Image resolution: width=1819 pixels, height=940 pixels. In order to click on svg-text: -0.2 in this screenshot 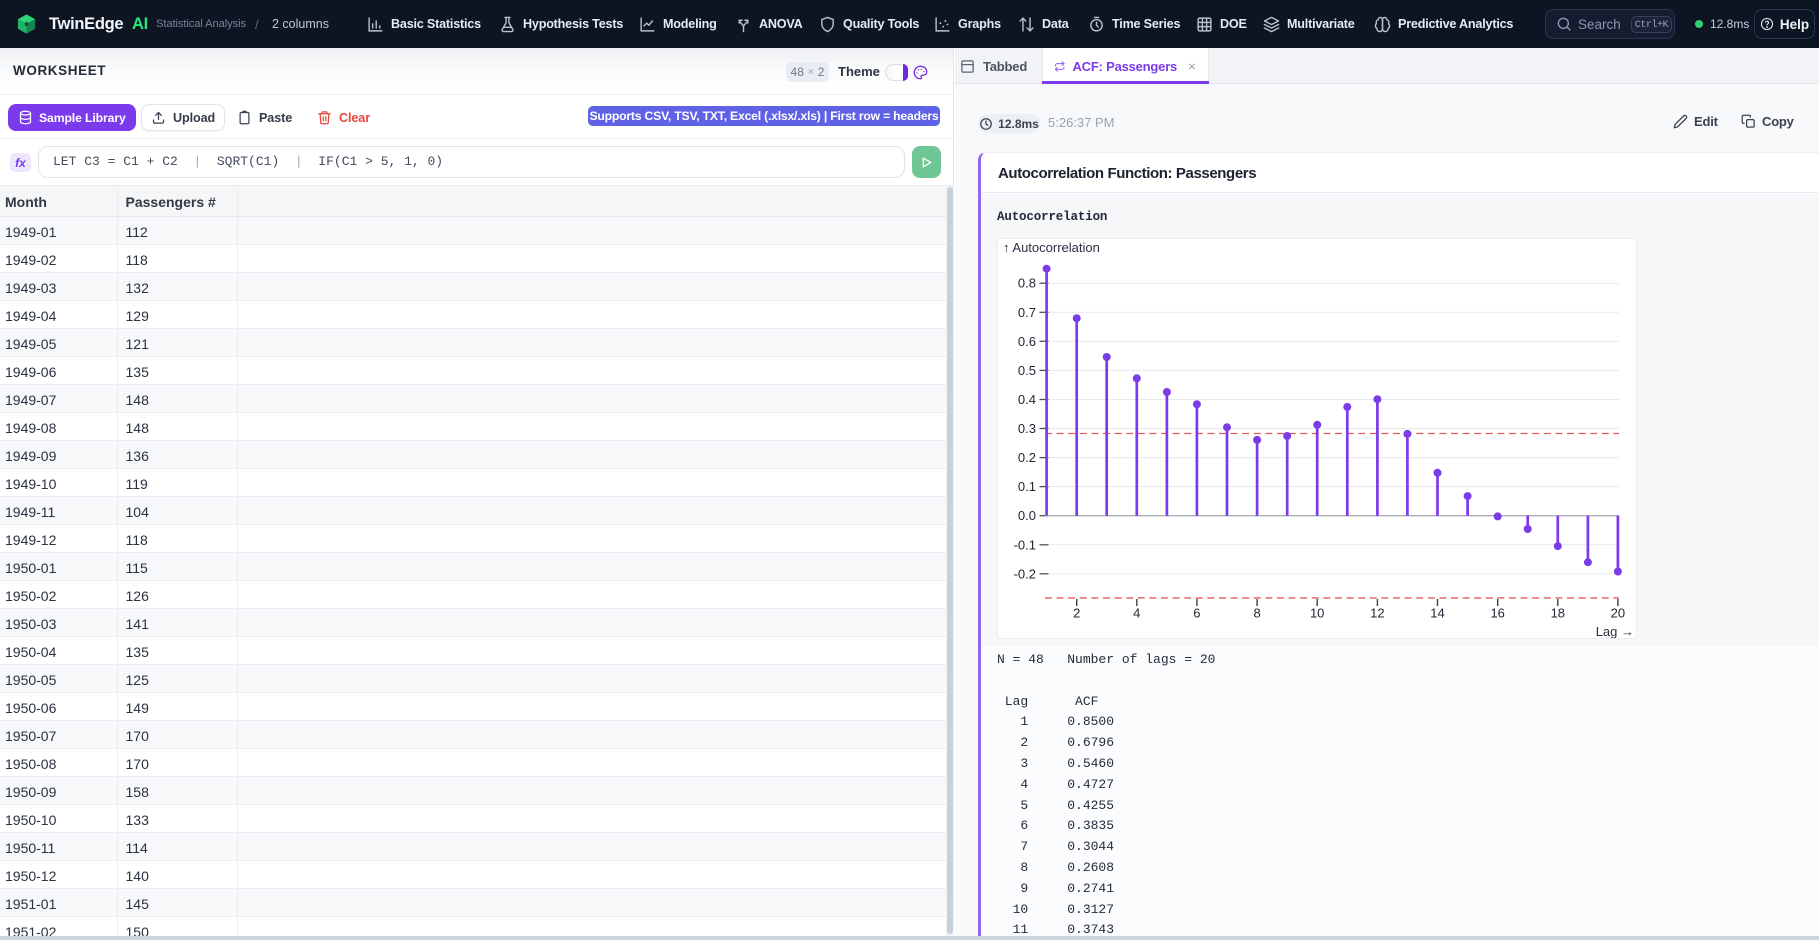, I will do `click(1025, 573)`.